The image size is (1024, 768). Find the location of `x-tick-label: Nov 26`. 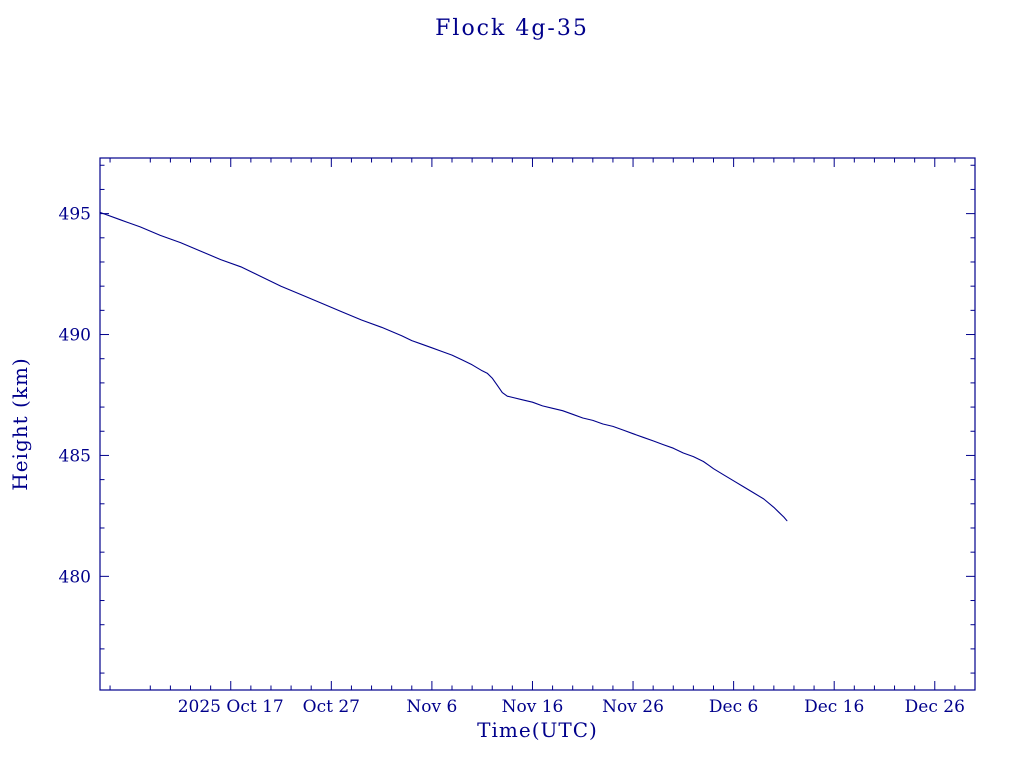

x-tick-label: Nov 26 is located at coordinates (633, 707).